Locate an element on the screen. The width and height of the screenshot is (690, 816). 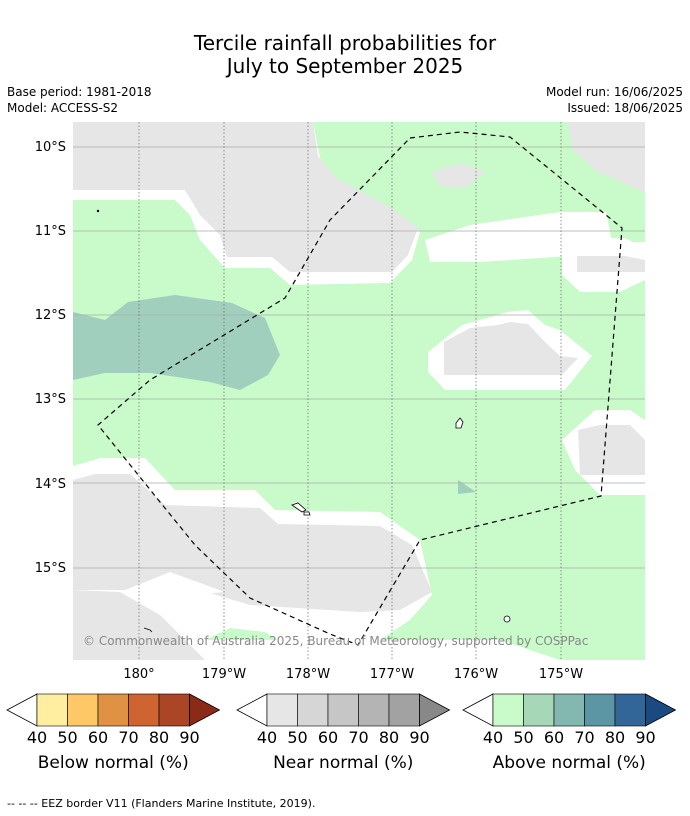
near-colorbar-tick: 70 is located at coordinates (358, 737).